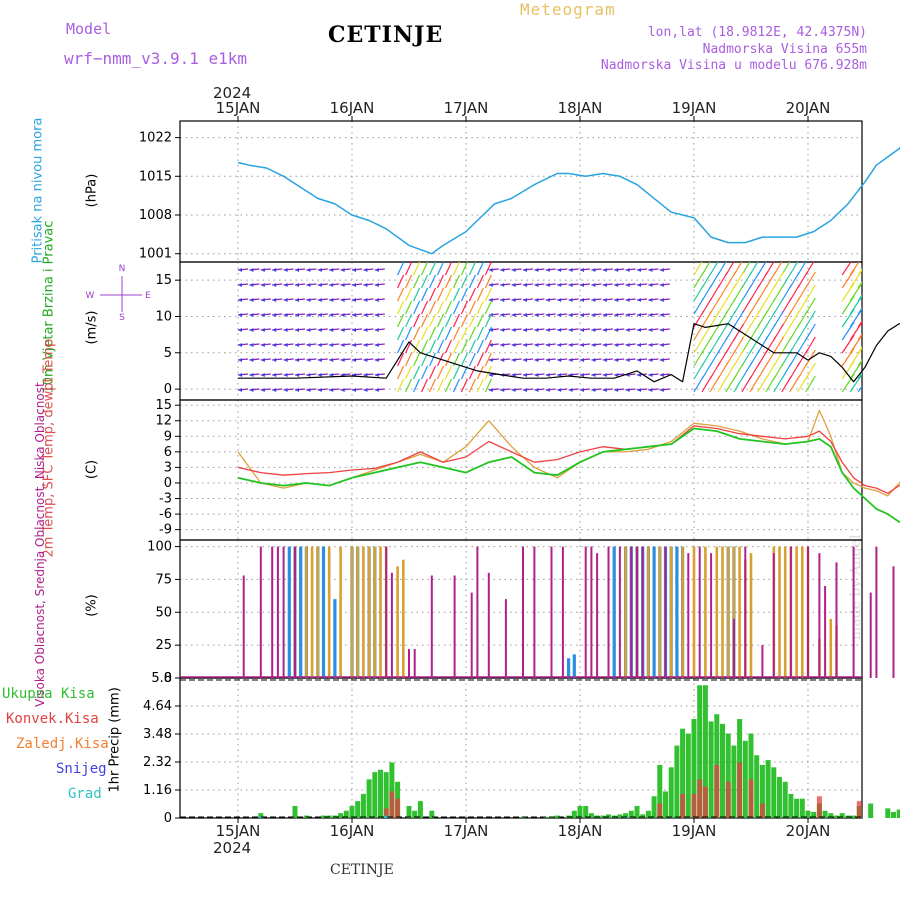  What do you see at coordinates (568, 200) in the screenshot?
I see `pressure-line` at bounding box center [568, 200].